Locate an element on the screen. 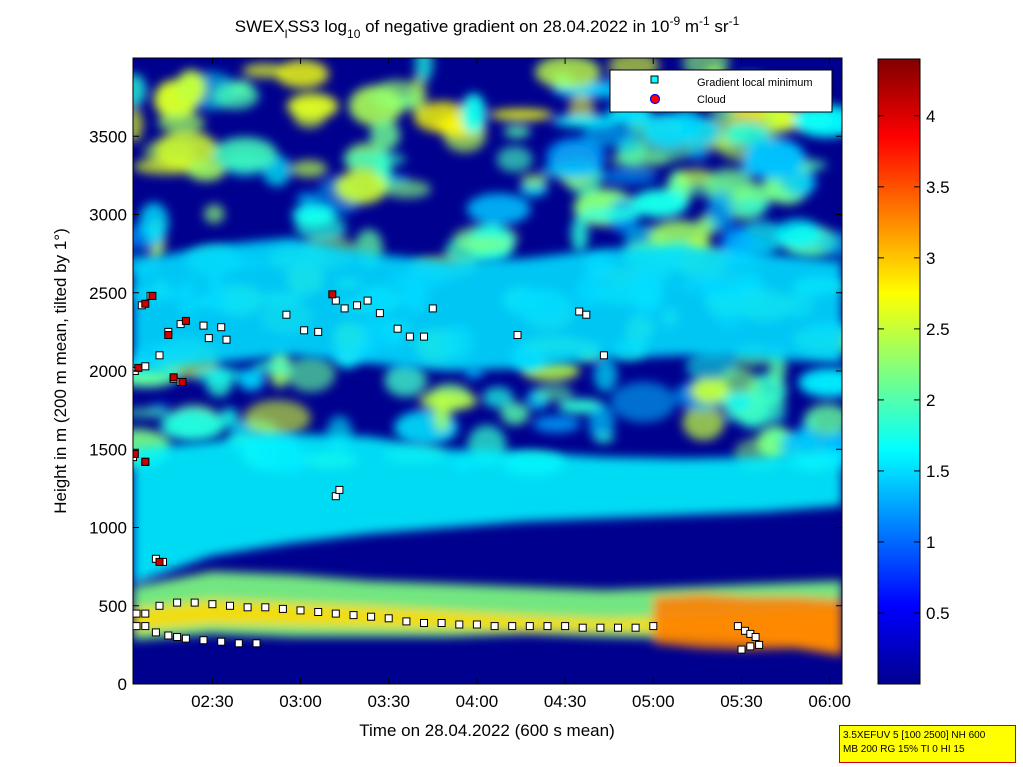 The image size is (1023, 767). info-line-1: 3.5XEFUV 5 [100 2500] NH 600 is located at coordinates (914, 735).